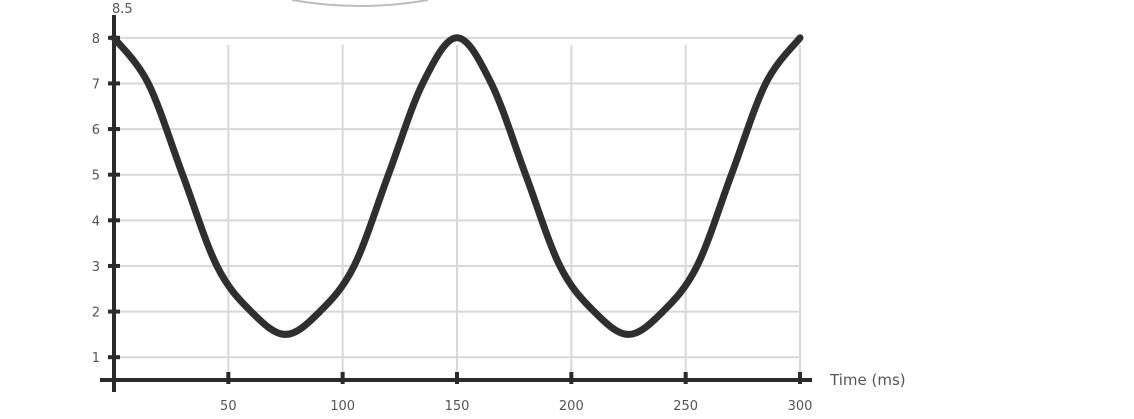  What do you see at coordinates (96, 130) in the screenshot?
I see `y-tick-label: 6` at bounding box center [96, 130].